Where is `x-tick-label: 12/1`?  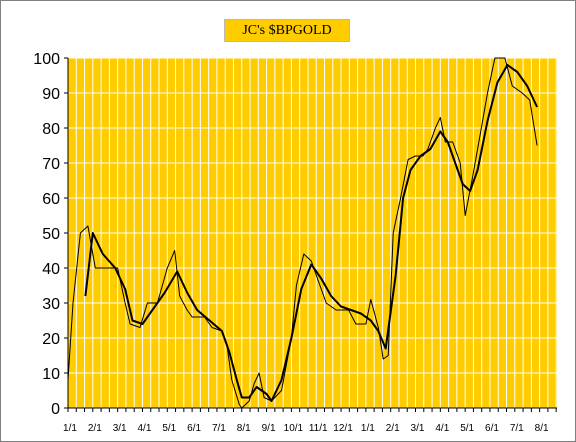 x-tick-label: 12/1 is located at coordinates (343, 428).